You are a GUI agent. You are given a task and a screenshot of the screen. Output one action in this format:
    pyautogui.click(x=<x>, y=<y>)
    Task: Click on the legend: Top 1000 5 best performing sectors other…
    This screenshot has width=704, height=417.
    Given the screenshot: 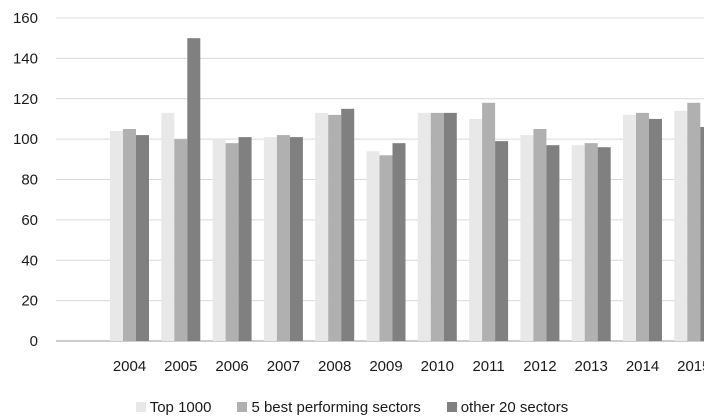 What is the action you would take?
    pyautogui.click(x=352, y=407)
    